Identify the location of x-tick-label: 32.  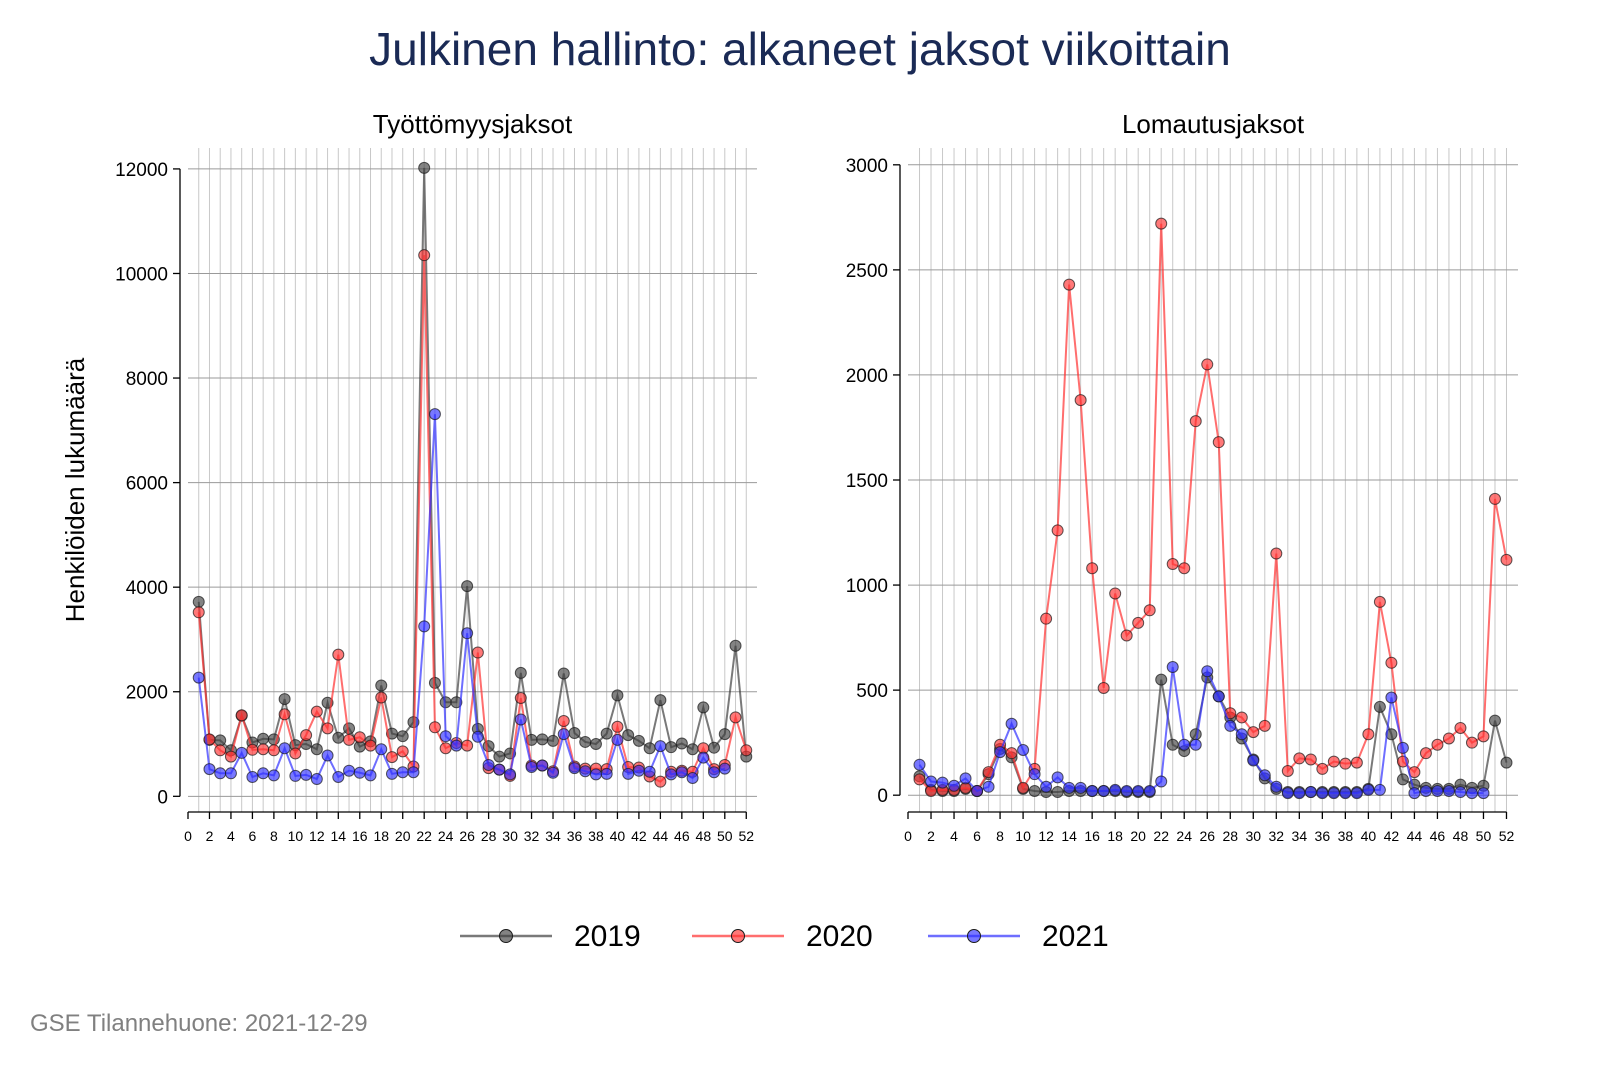
(1277, 836).